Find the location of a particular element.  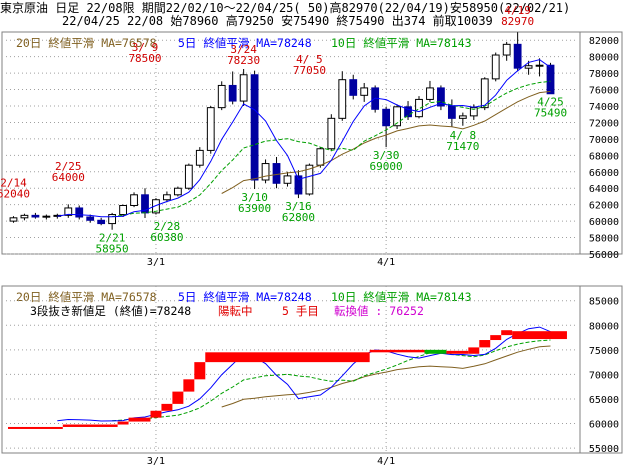

bottom-x-tick-label: 4/1 is located at coordinates (386, 461).